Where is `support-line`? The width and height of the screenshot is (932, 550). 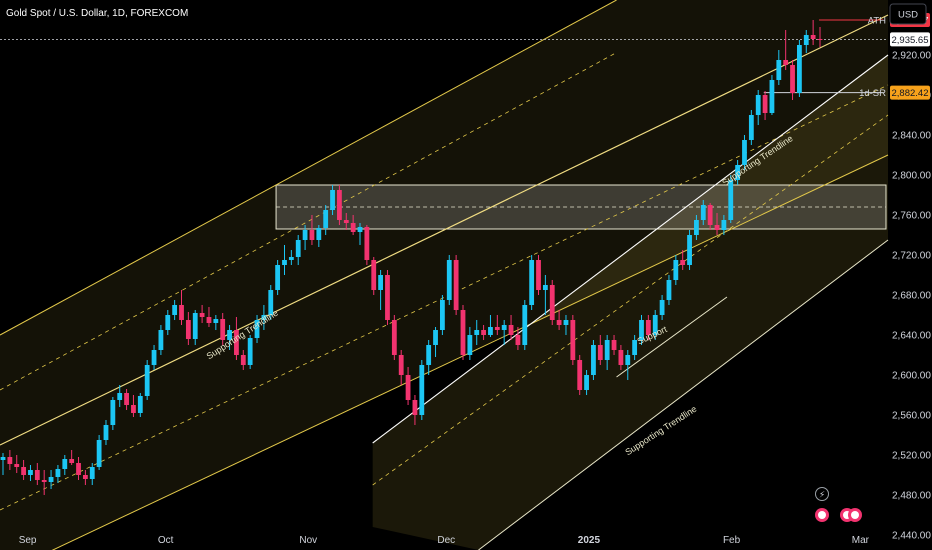 support-line is located at coordinates (672, 337).